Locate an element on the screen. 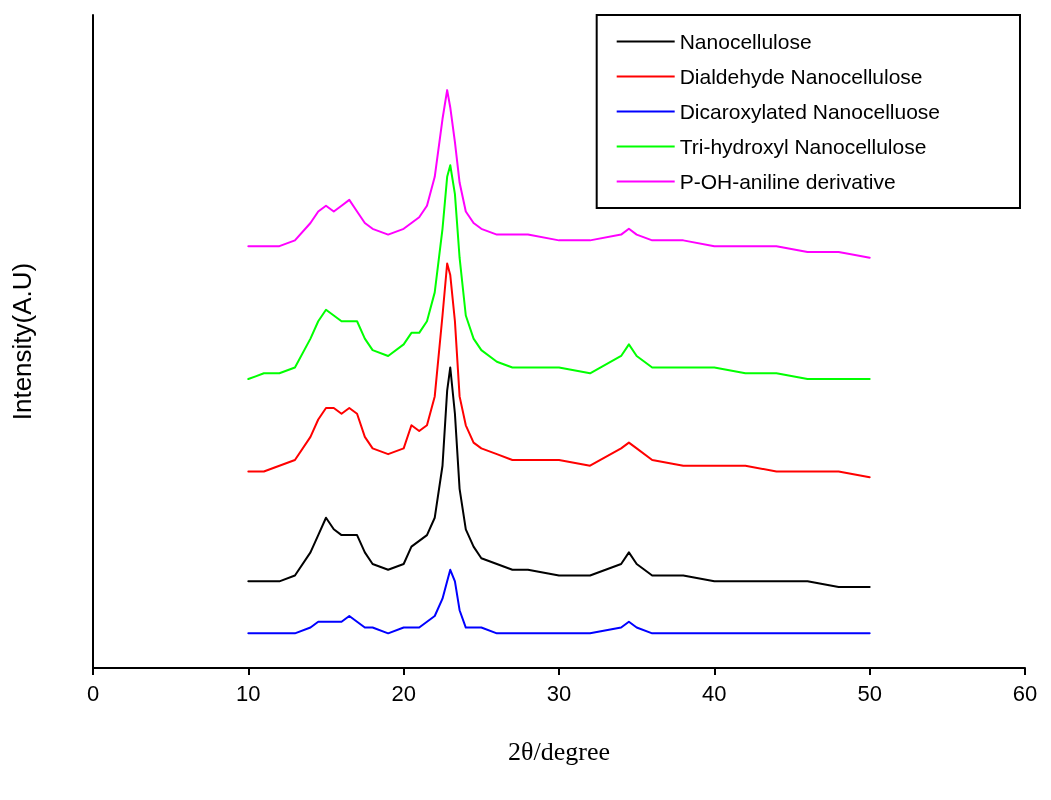 This screenshot has height=800, width=1051. x-axis-title: 2θ/degree is located at coordinates (559, 751).